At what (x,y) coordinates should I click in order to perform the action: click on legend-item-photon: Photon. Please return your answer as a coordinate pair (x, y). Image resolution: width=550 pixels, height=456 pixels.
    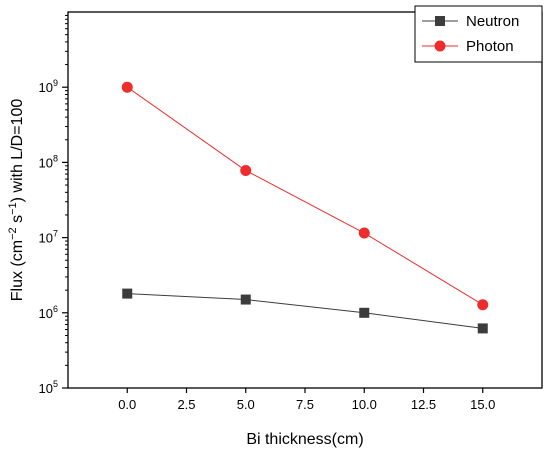
    Looking at the image, I should click on (468, 46).